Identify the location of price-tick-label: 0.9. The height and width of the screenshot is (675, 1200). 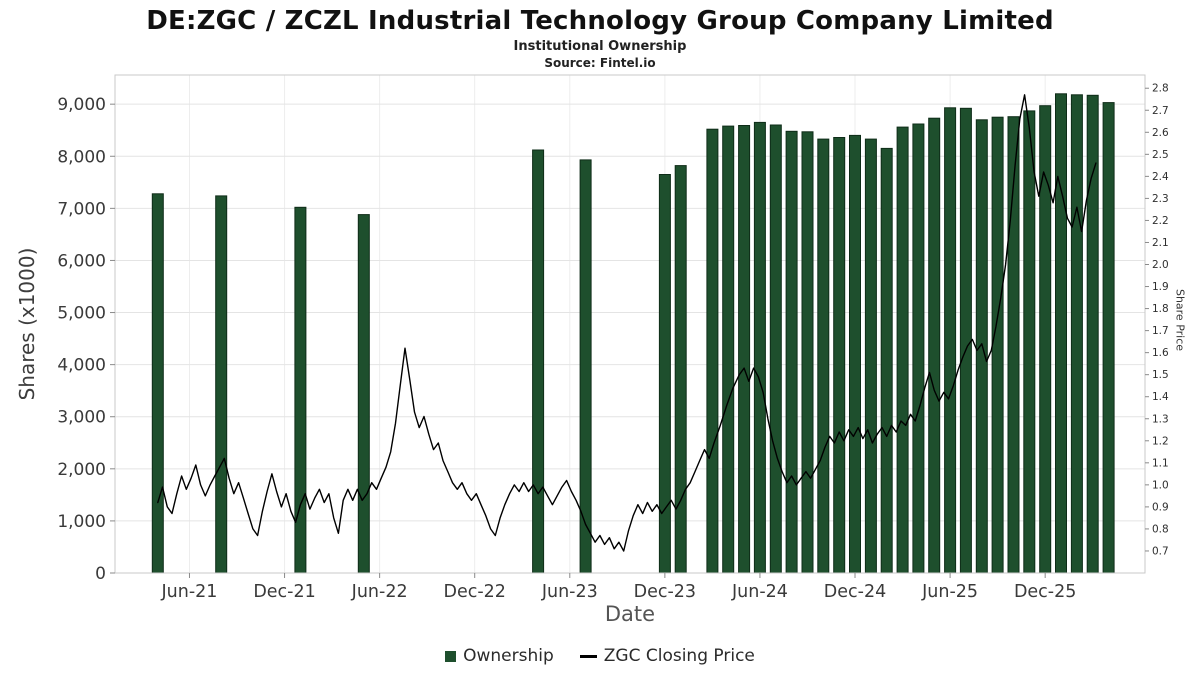
(1160, 507).